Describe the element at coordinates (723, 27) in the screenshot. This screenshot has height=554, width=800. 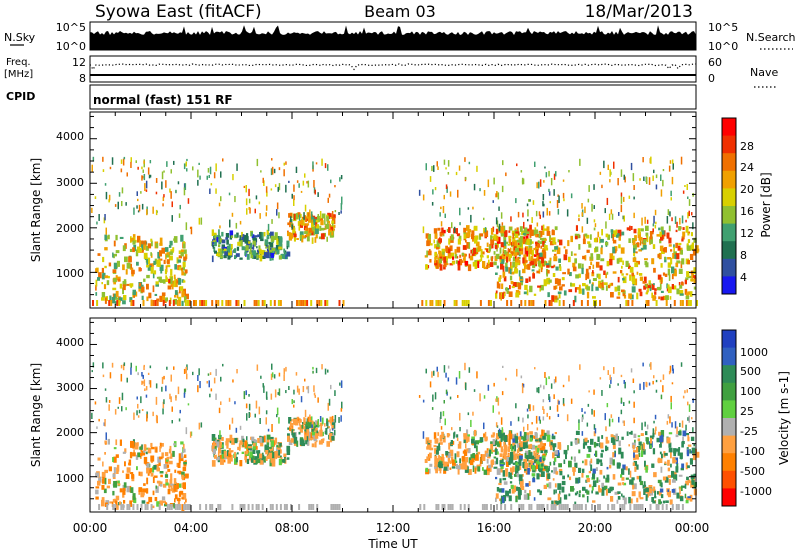
I see `nsearch-tick-top: 10^5` at that location.